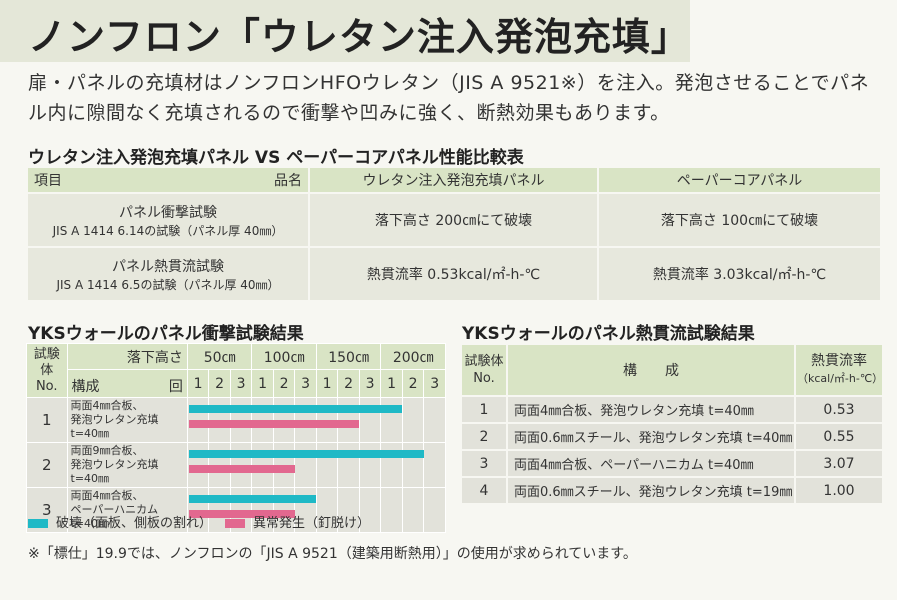 The image size is (897, 600). Describe the element at coordinates (175, 387) in the screenshot. I see `times-label: 回` at that location.